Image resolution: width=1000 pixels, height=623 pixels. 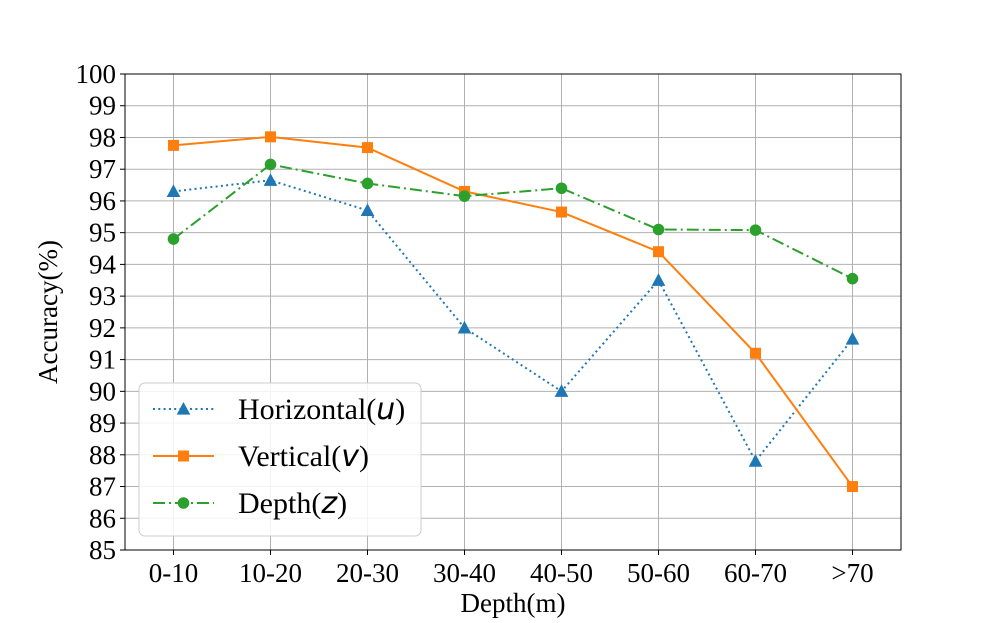 What do you see at coordinates (48, 312) in the screenshot?
I see `y-axis-title: Accuracy(%)` at bounding box center [48, 312].